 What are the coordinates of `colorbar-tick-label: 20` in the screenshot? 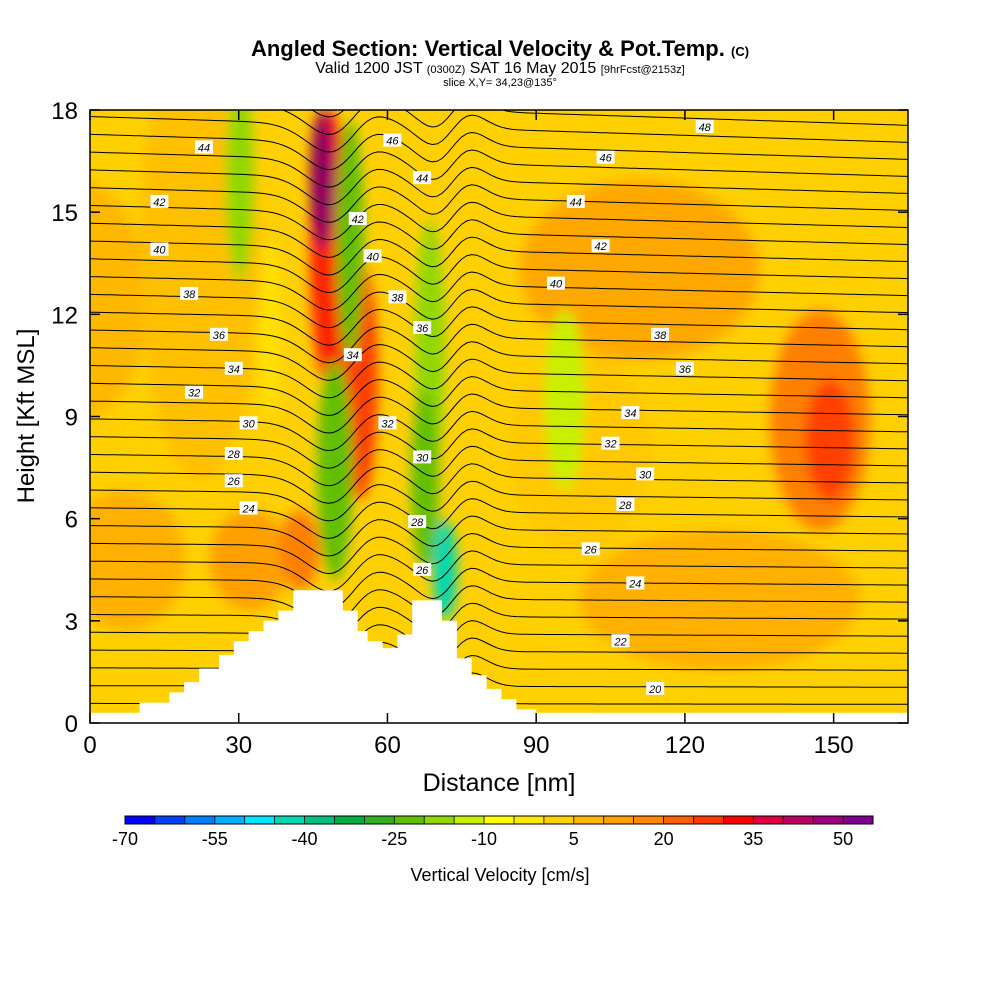 It's located at (664, 839).